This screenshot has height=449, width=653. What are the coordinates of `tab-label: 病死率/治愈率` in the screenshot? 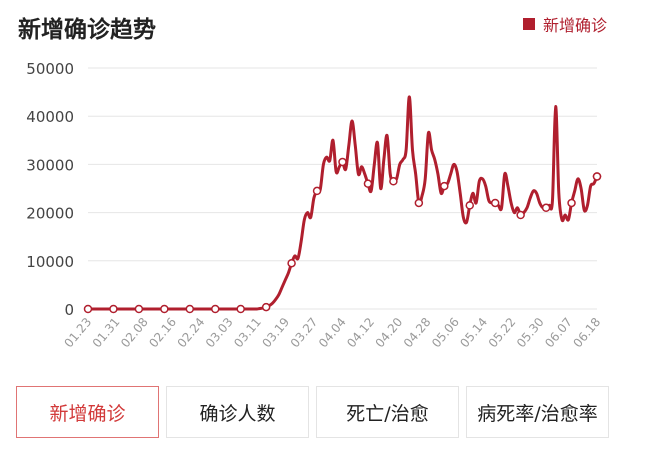 It's located at (537, 413).